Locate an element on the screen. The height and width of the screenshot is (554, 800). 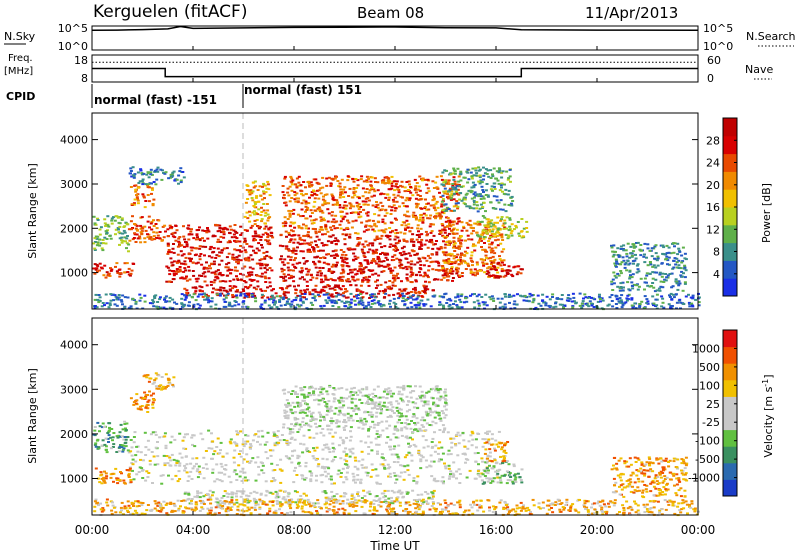
power-cell-2035 is located at coordinates (314, 223).